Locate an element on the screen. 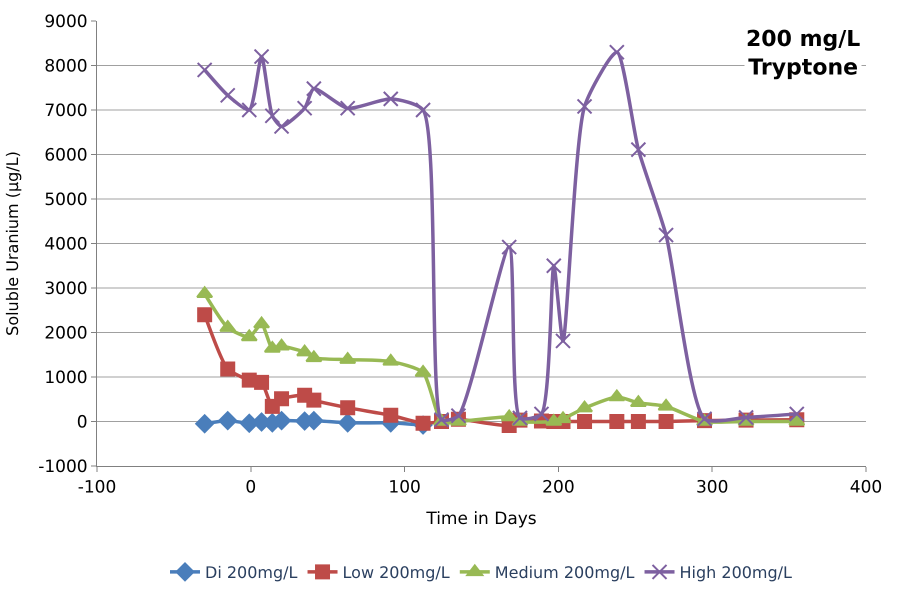 The height and width of the screenshot is (601, 906). y-axis-title: Soluble Uranium (µg/L) is located at coordinates (12, 243).